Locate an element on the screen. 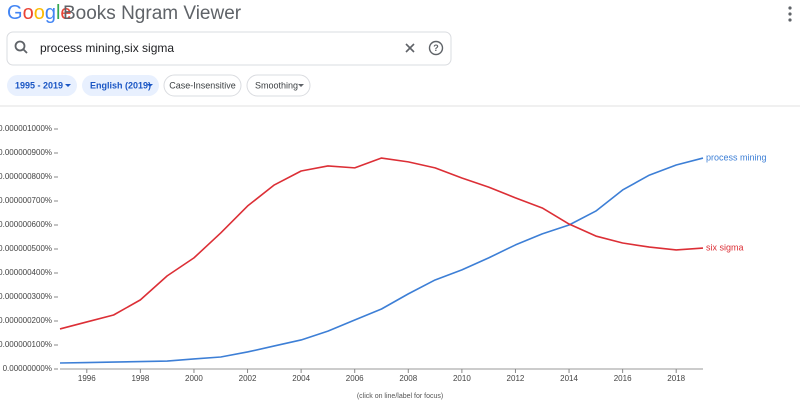  y-tick-label: 0.000000600% is located at coordinates (26, 224).